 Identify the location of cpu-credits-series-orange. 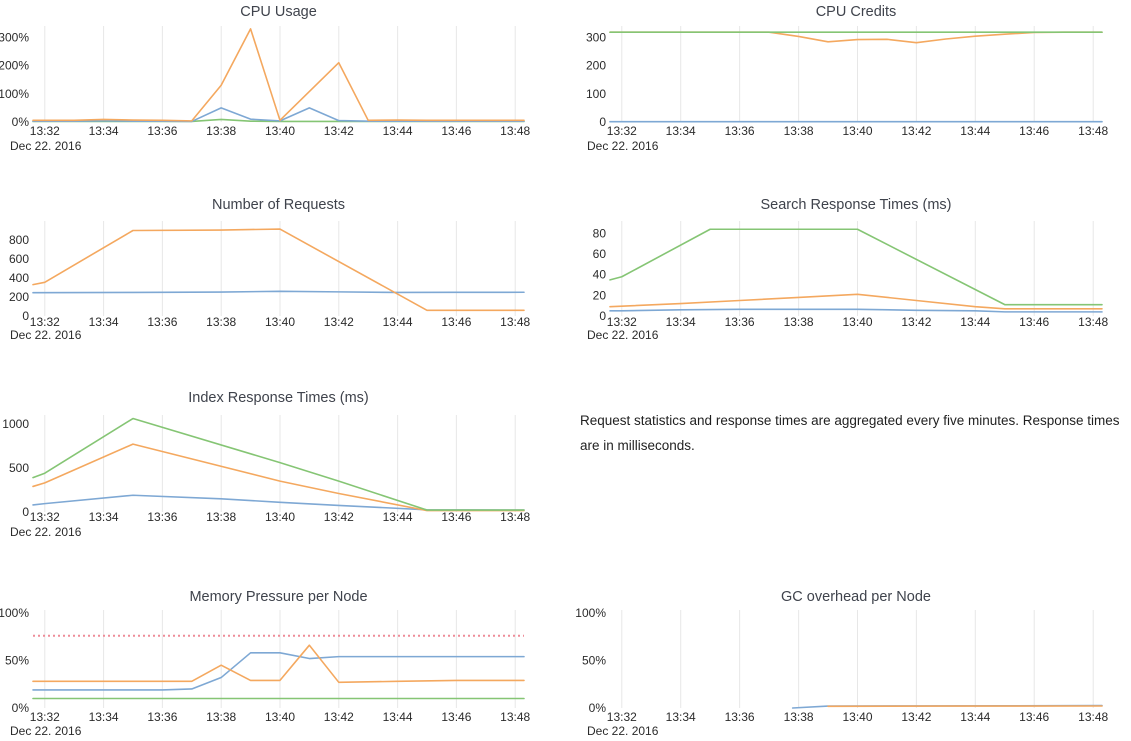
(856, 37).